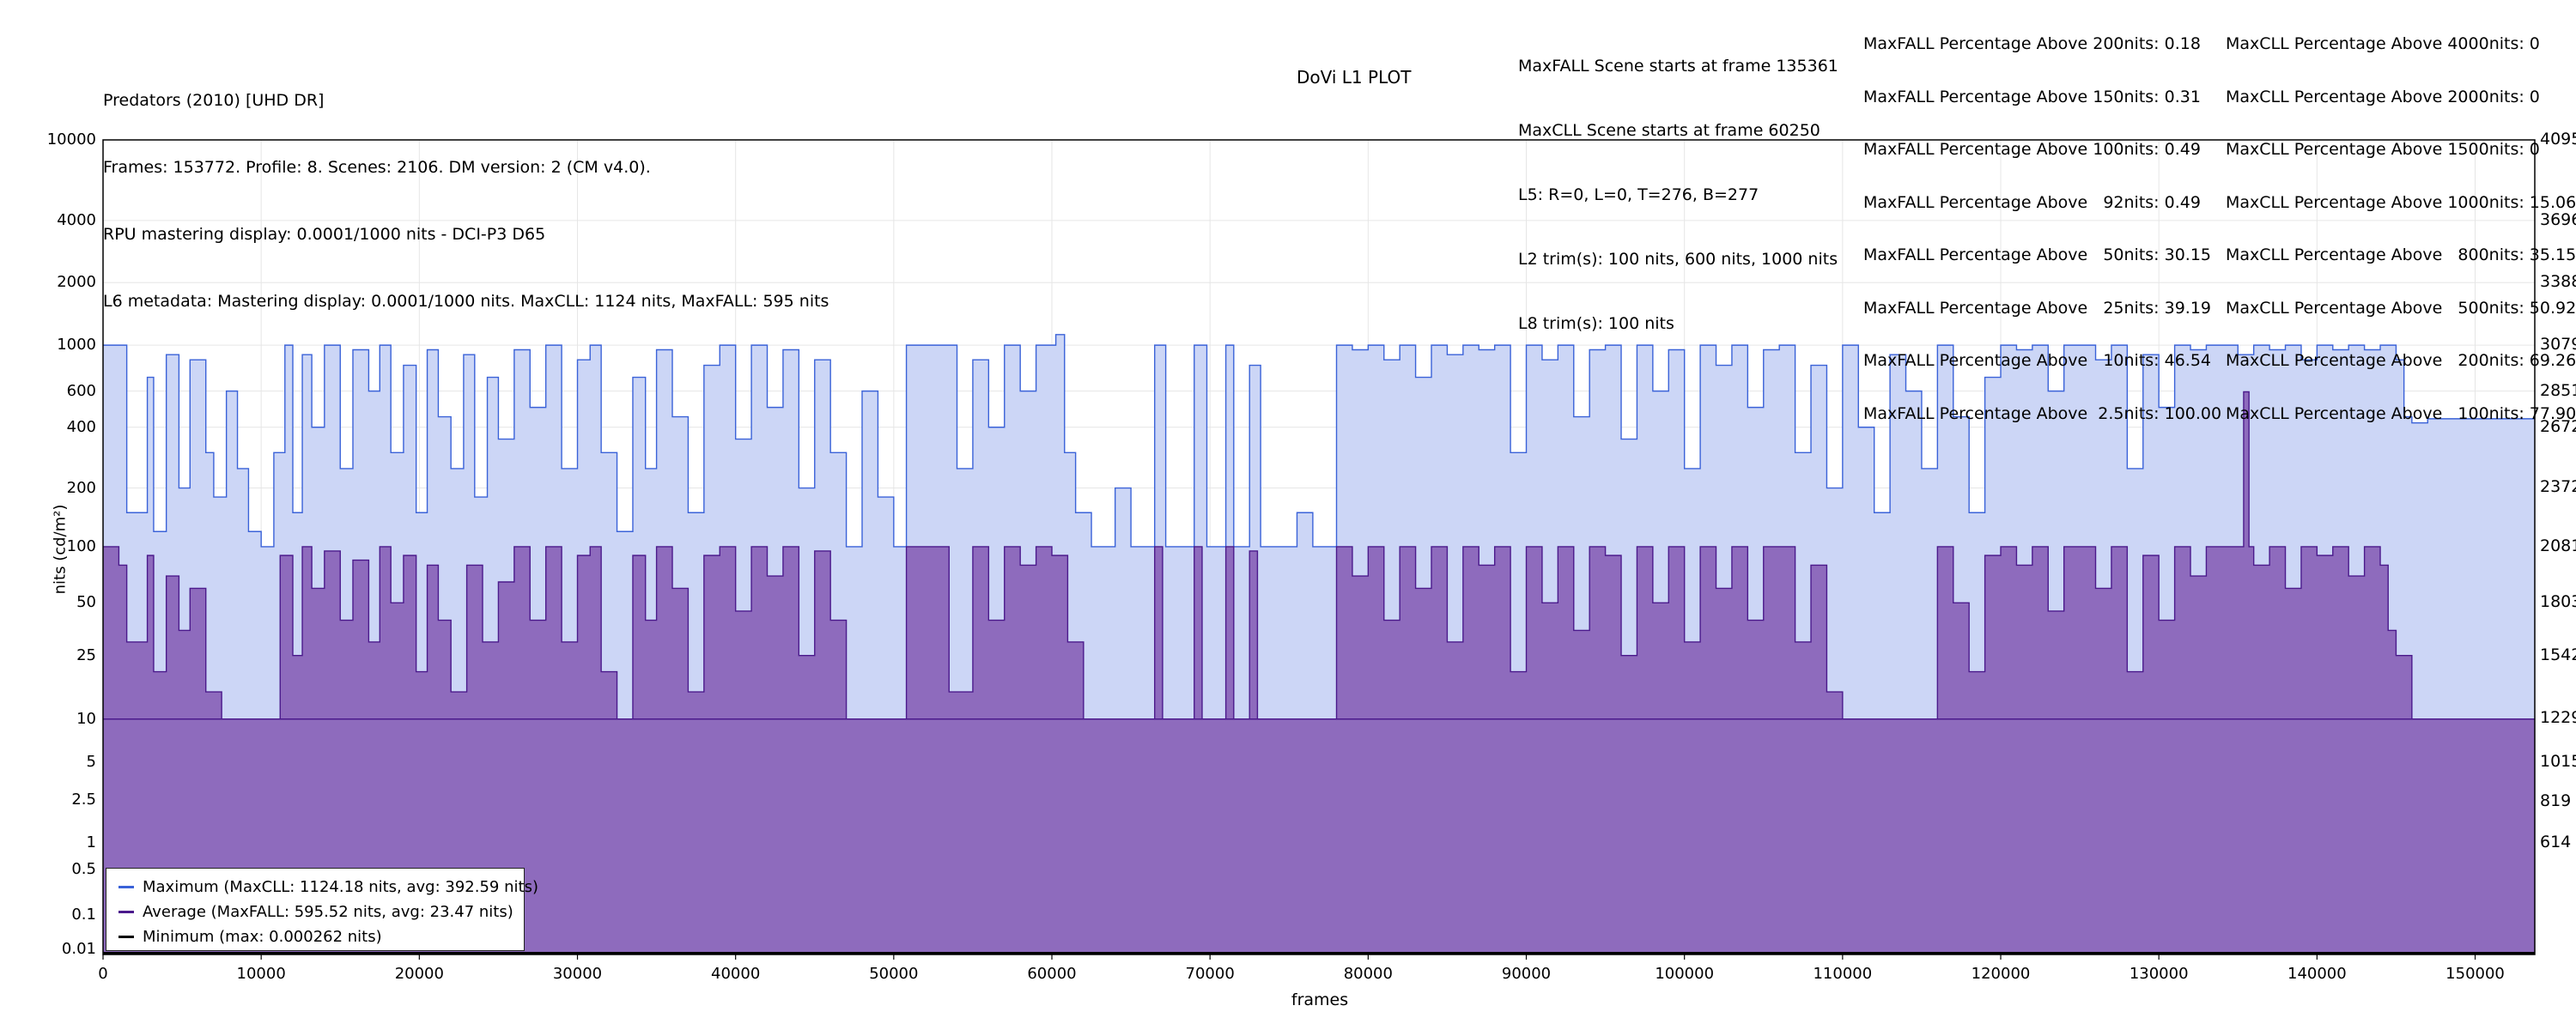 The height and width of the screenshot is (1030, 2576). What do you see at coordinates (126, 936) in the screenshot?
I see `legend-swatch-minimum` at bounding box center [126, 936].